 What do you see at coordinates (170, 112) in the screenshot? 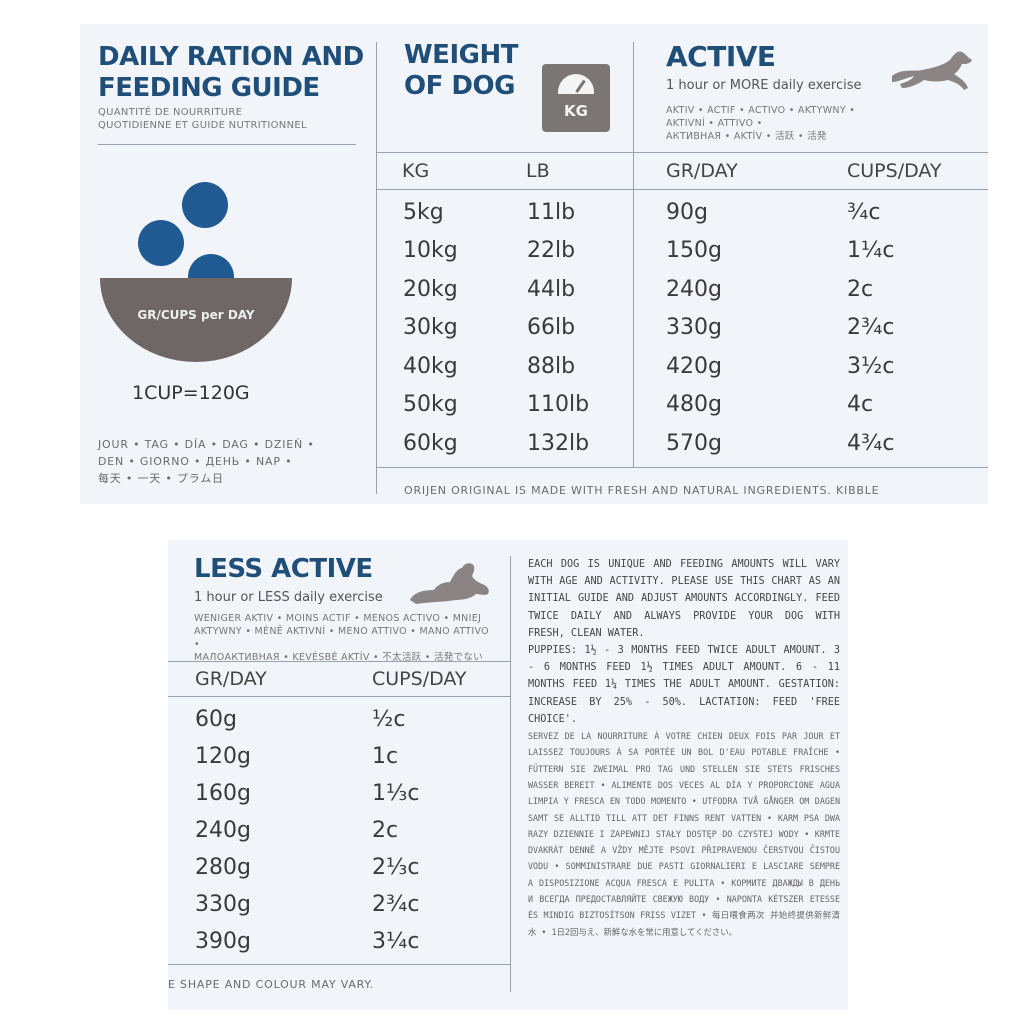
I see `daily-sub-line-1: QUANTITÉ DE NOURRITURE` at bounding box center [170, 112].